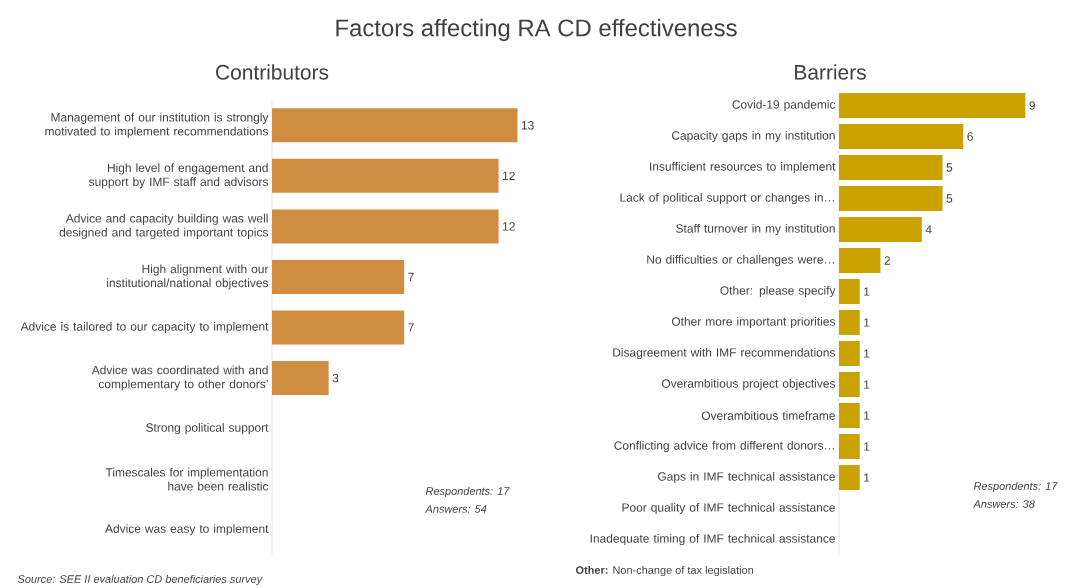 This screenshot has width=1073, height=588. Describe the element at coordinates (188, 277) in the screenshot. I see `y-tick-label: High alignment with our institutional/national objectives` at that location.